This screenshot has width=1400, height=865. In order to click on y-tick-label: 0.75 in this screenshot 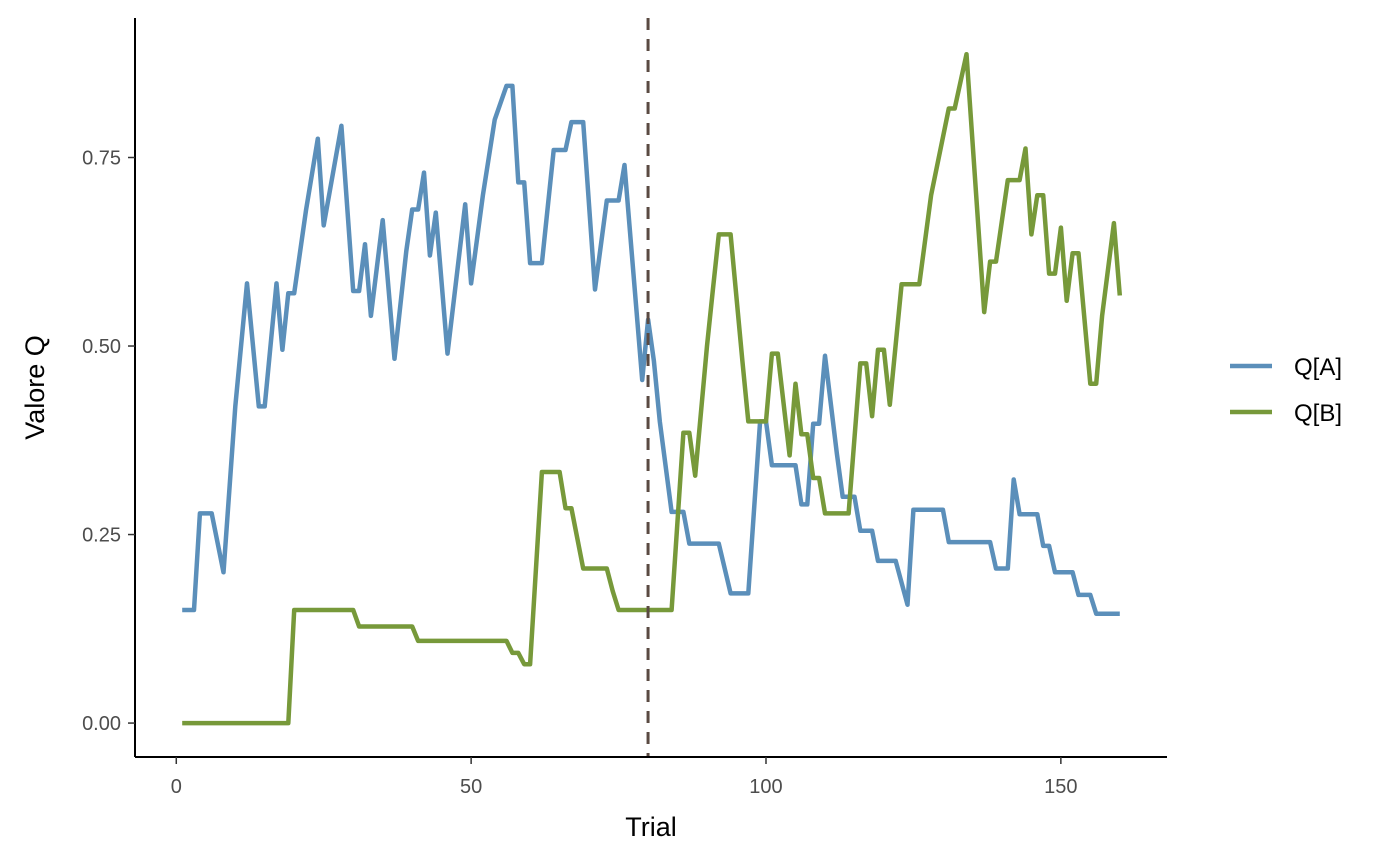, I will do `click(101, 159)`.